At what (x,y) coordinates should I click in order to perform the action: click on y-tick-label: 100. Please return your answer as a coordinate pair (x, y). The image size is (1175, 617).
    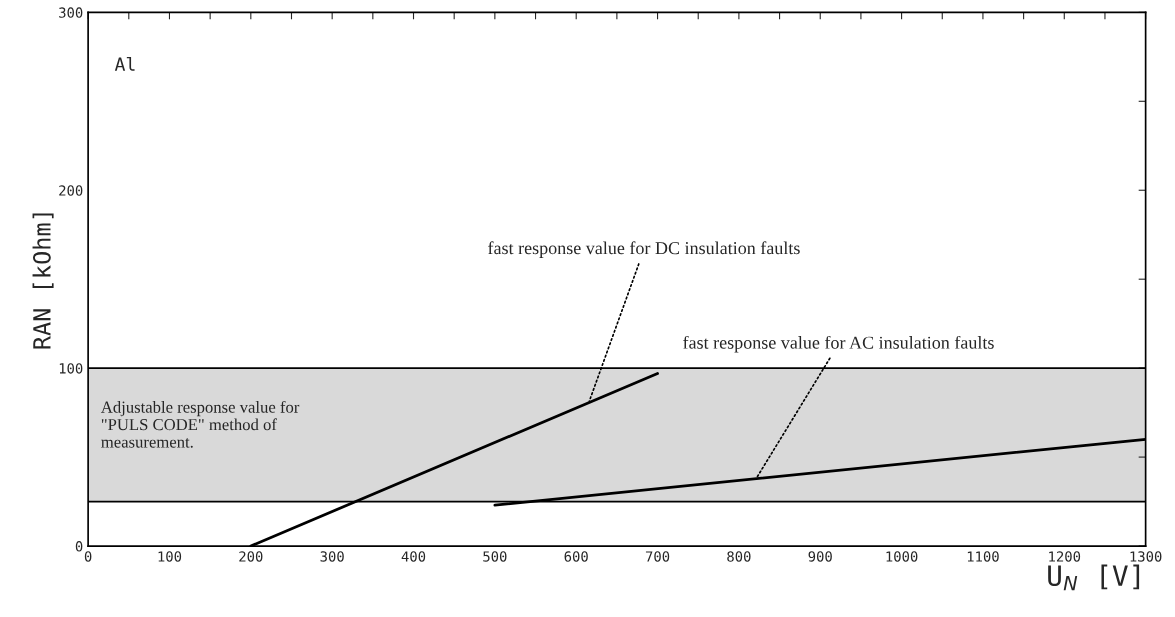
    Looking at the image, I should click on (71, 368).